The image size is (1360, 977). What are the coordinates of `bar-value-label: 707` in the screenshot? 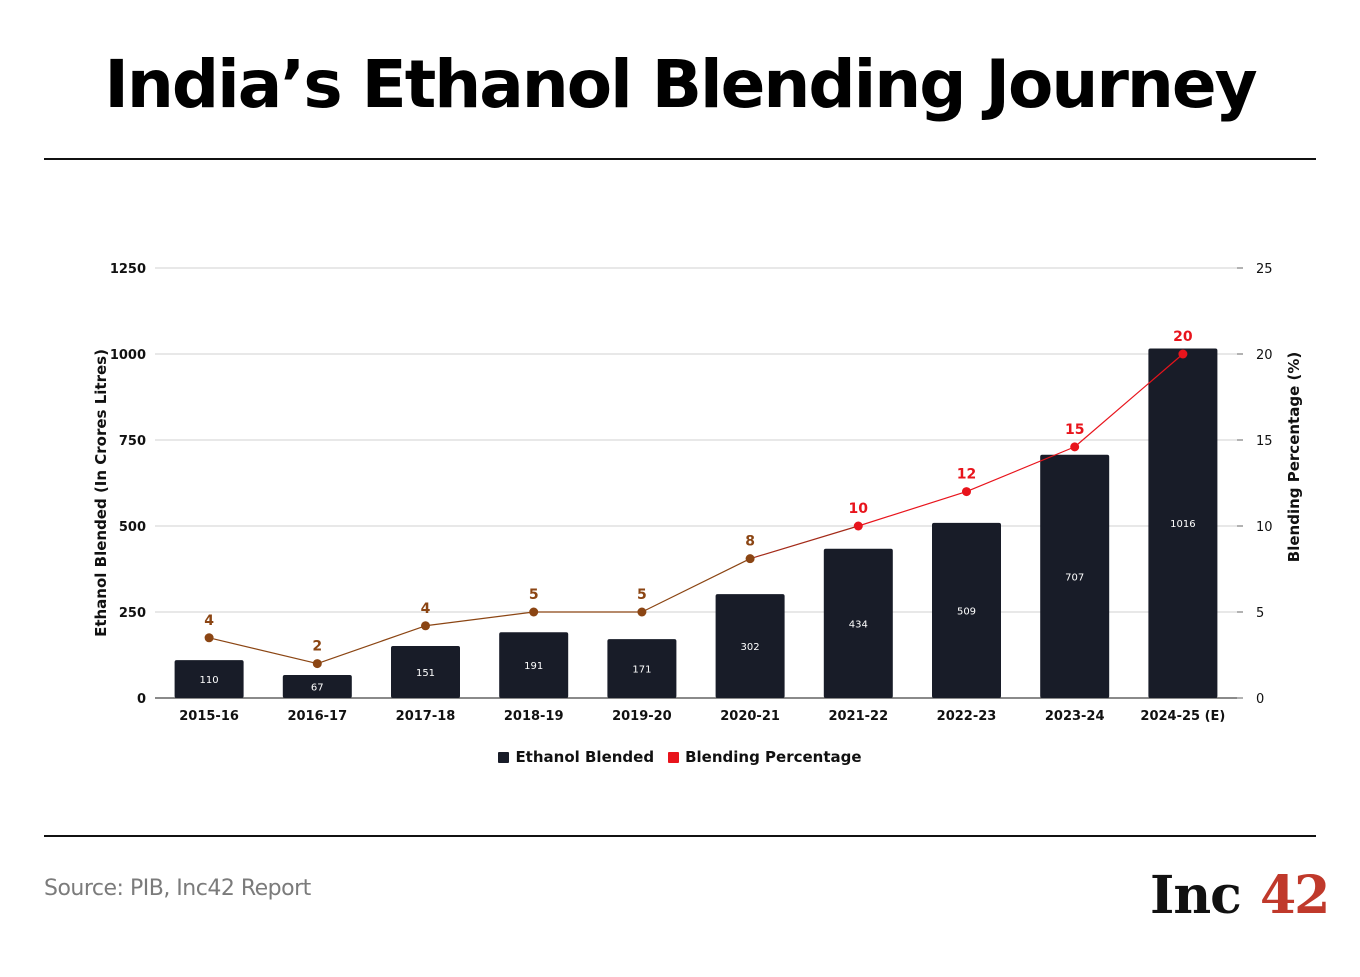 It's located at (1074, 577).